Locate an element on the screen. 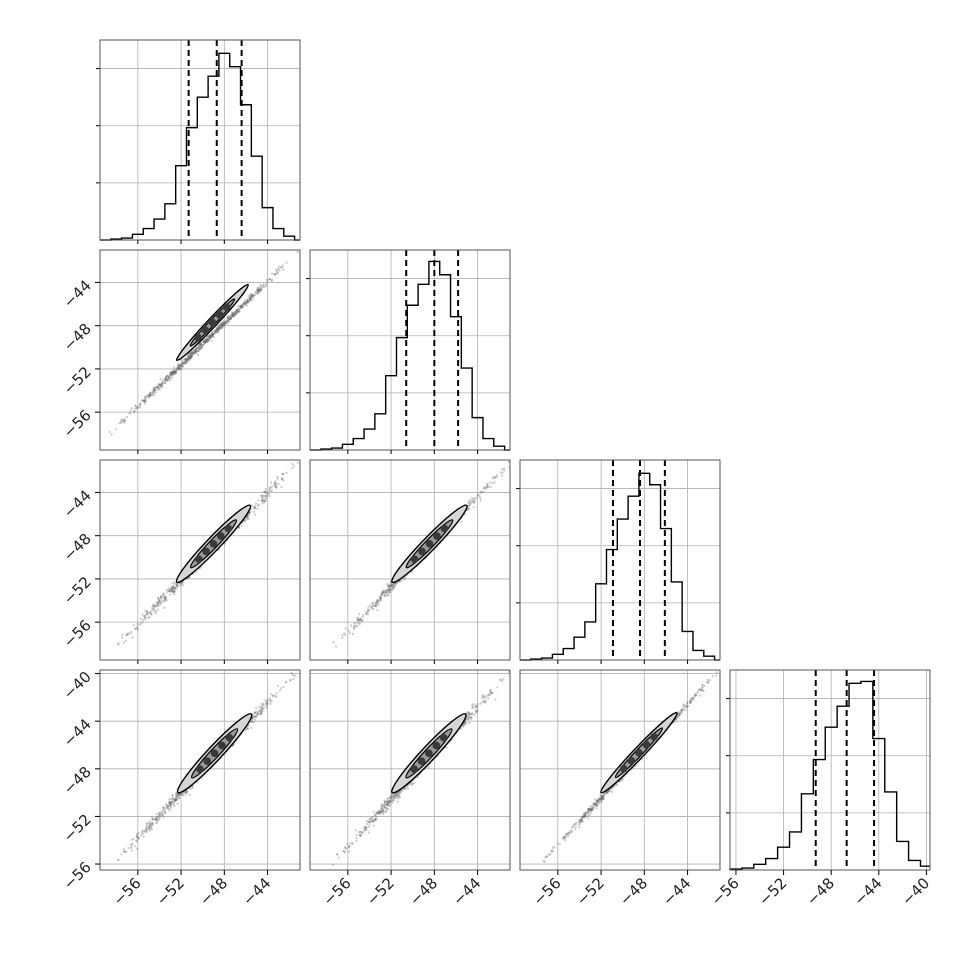  x-tick-label: −40 is located at coordinates (915, 891).